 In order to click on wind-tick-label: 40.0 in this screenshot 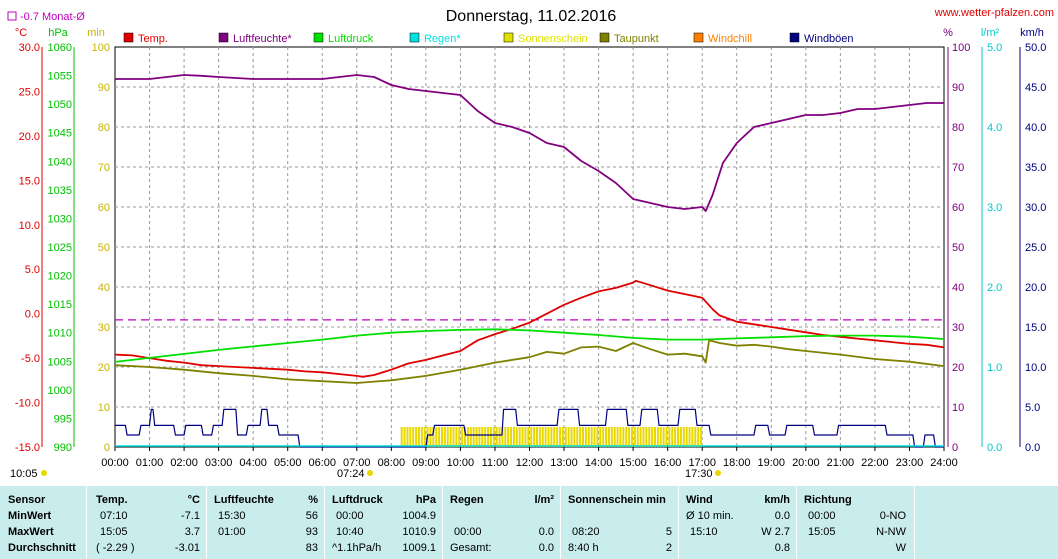, I will do `click(1035, 128)`.